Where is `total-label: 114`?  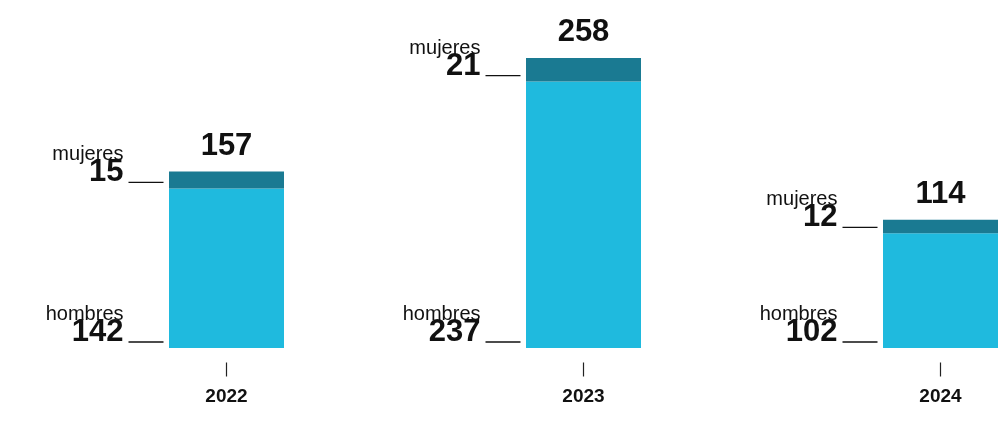 total-label: 114 is located at coordinates (941, 192).